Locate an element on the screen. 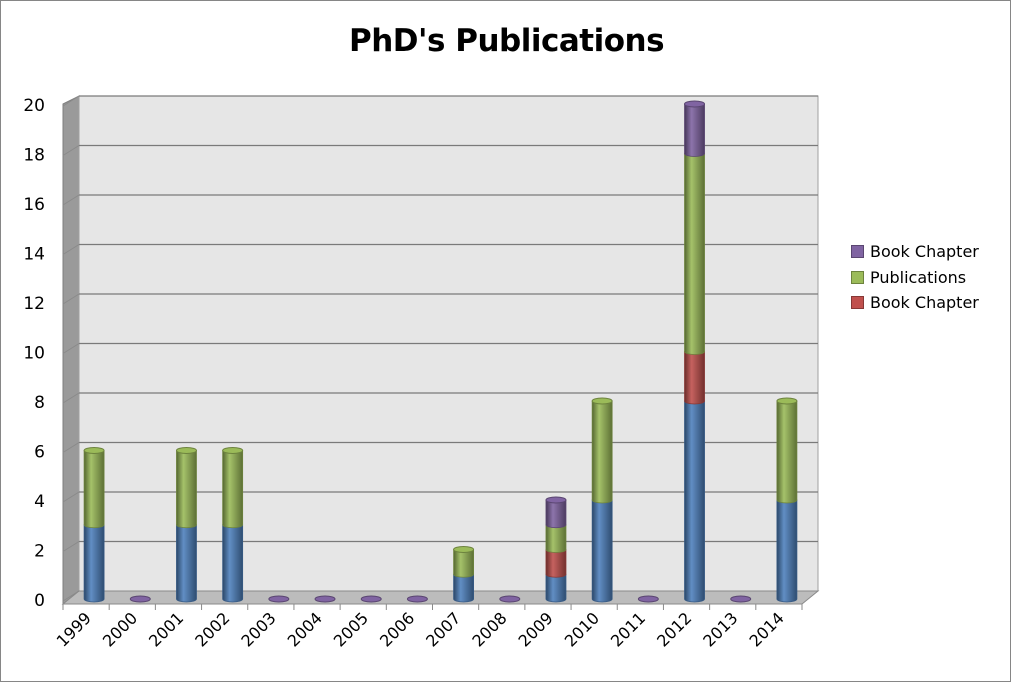 This screenshot has width=1011, height=682. x-tick-label: 2004 is located at coordinates (305, 629).